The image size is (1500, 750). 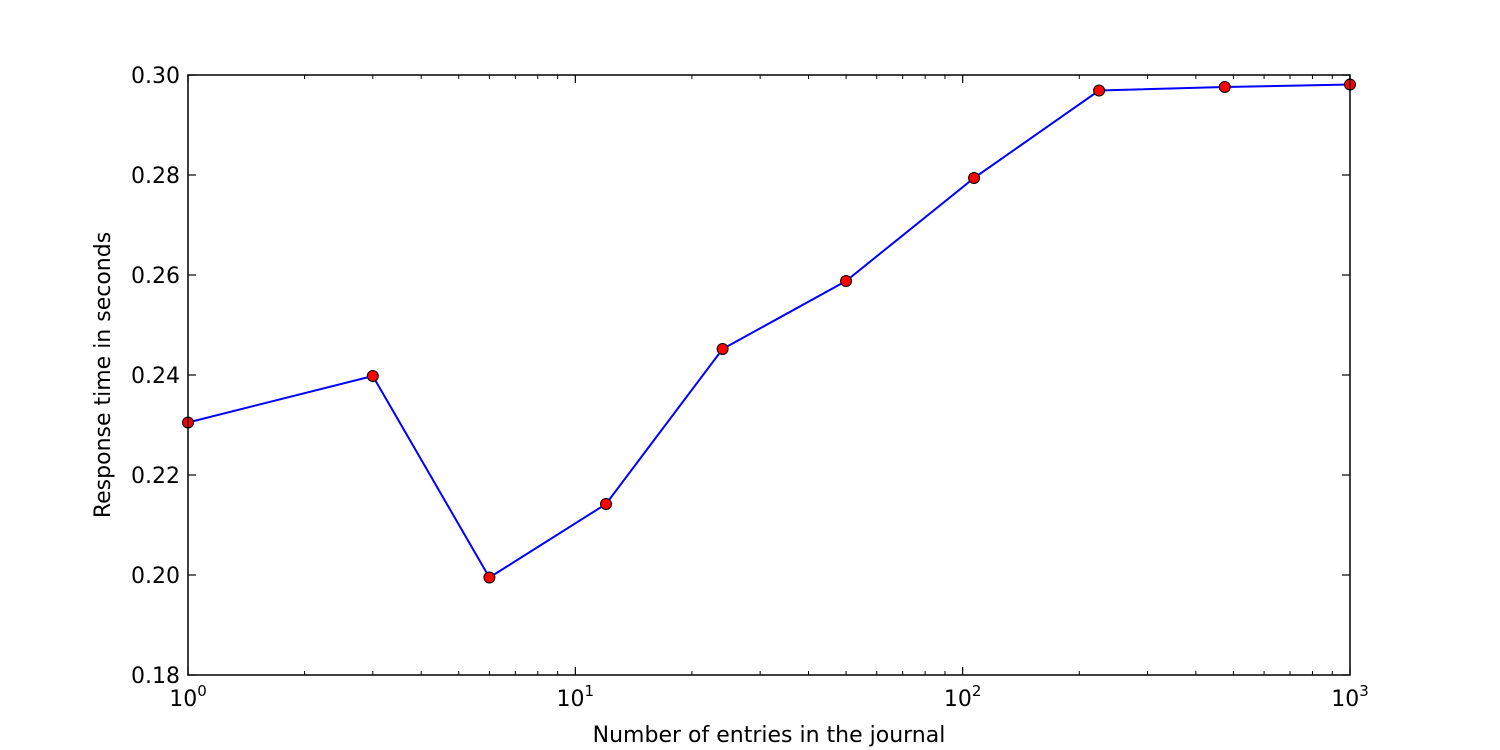 I want to click on x-tick-label: 10¹, so click(x=576, y=697).